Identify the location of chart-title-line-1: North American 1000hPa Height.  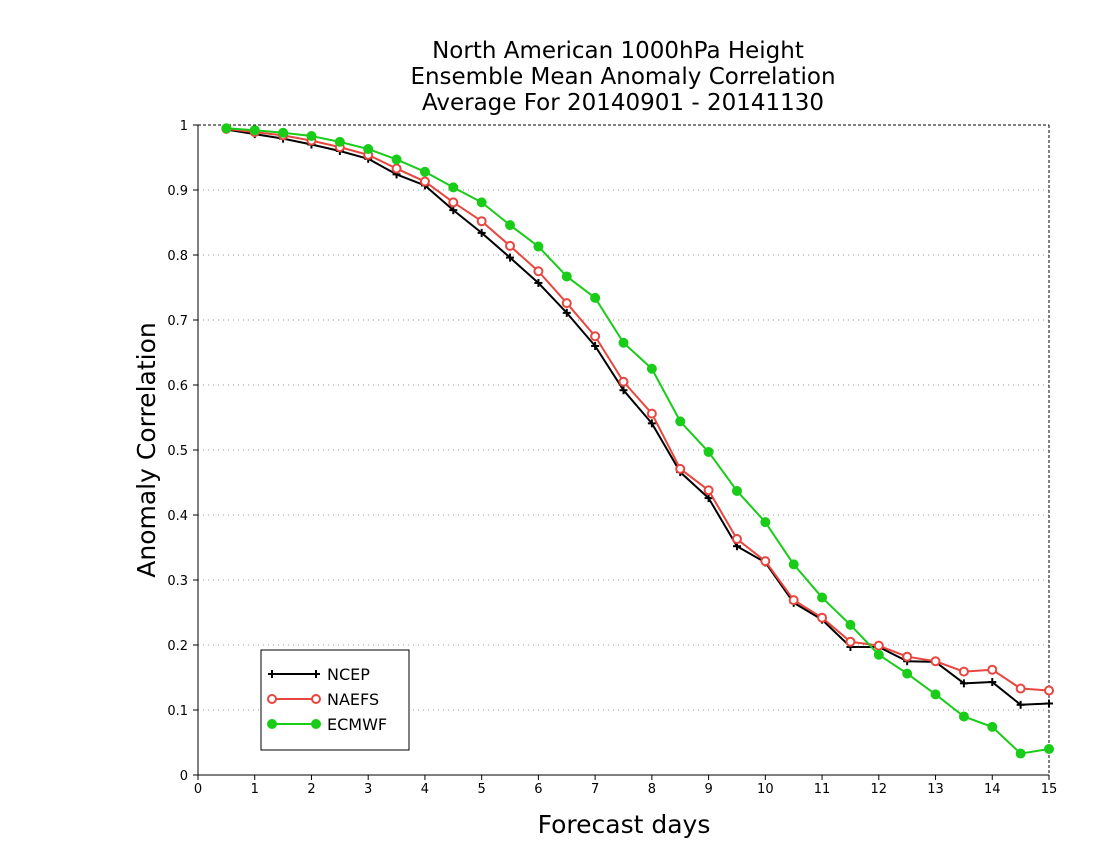
(618, 51).